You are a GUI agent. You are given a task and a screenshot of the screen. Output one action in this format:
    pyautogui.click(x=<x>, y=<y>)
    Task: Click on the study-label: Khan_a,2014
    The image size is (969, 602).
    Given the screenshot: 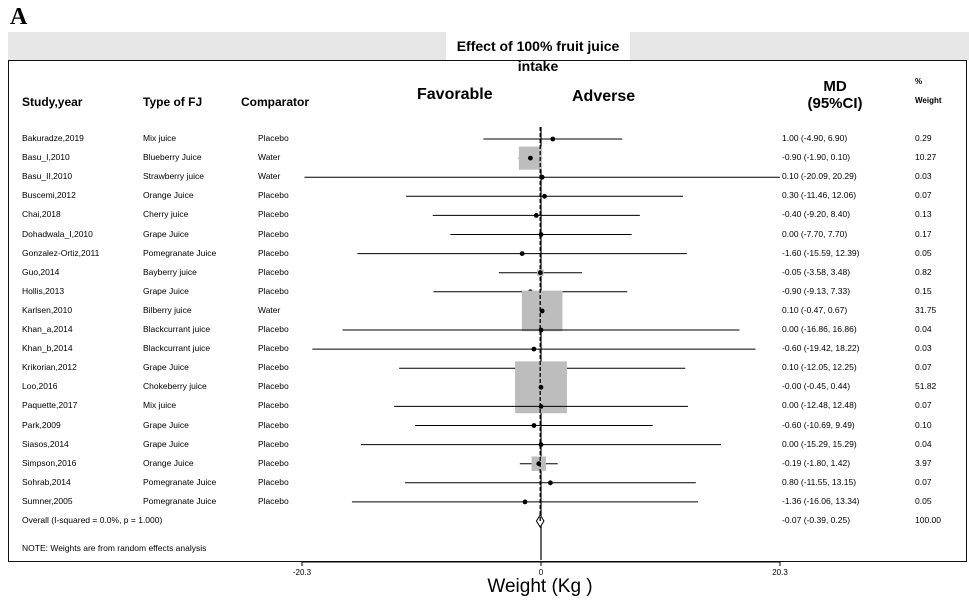 What is the action you would take?
    pyautogui.click(x=47, y=329)
    